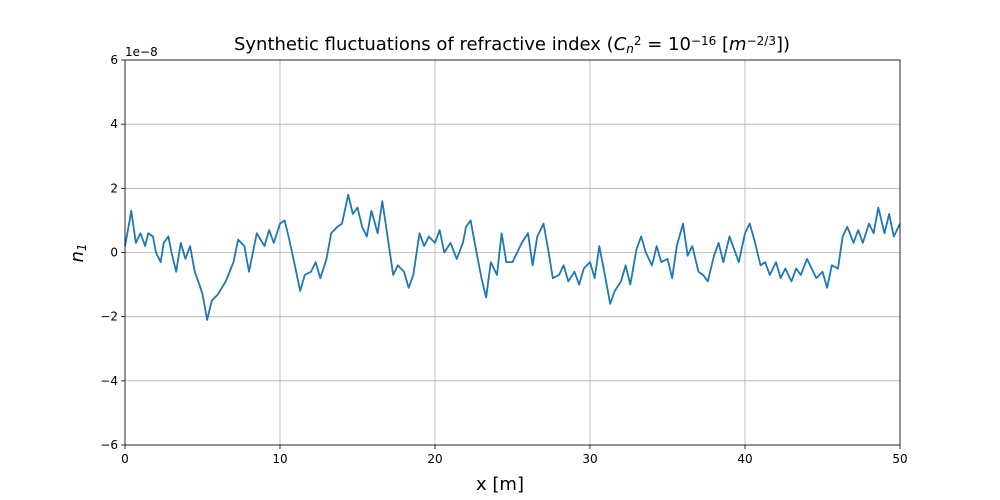 The image size is (1000, 500). Describe the element at coordinates (141, 52) in the screenshot. I see `y-offset-label: 1e−8` at that location.